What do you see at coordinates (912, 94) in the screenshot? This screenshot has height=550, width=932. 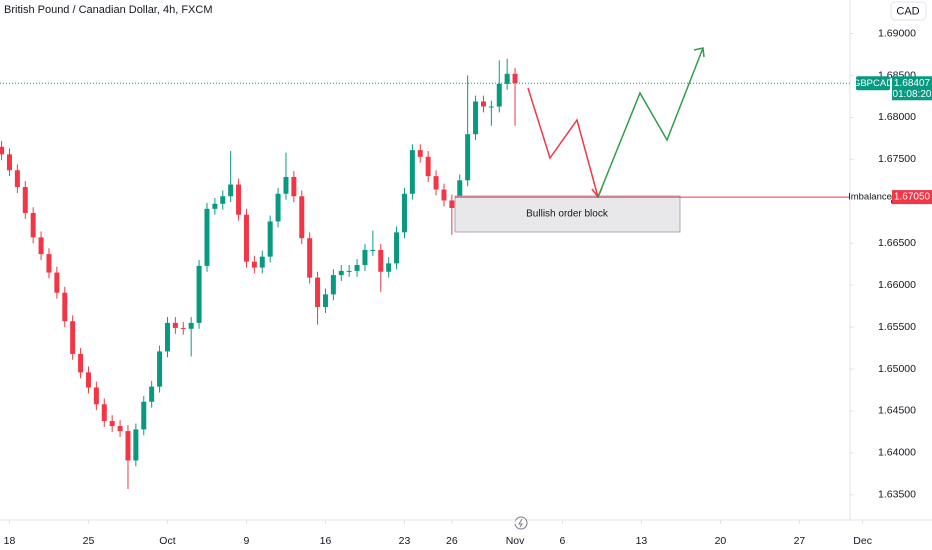 I see `countdown-label: 01:08:20` at bounding box center [912, 94].